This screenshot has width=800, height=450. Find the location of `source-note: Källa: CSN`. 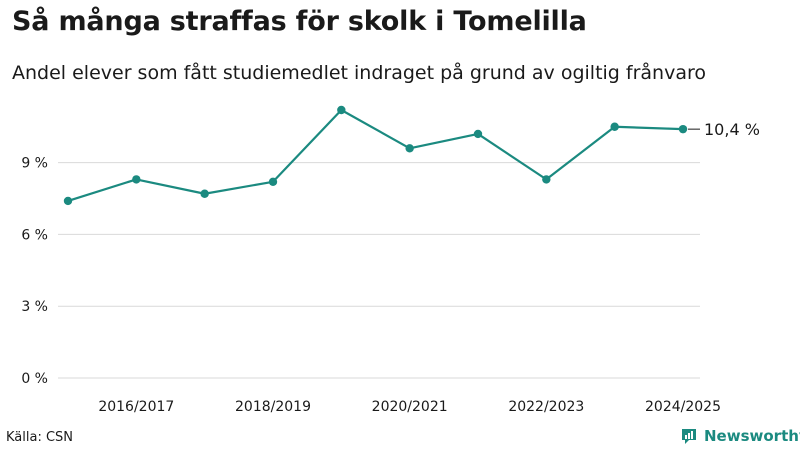

source-note: Källa: CSN is located at coordinates (40, 437).